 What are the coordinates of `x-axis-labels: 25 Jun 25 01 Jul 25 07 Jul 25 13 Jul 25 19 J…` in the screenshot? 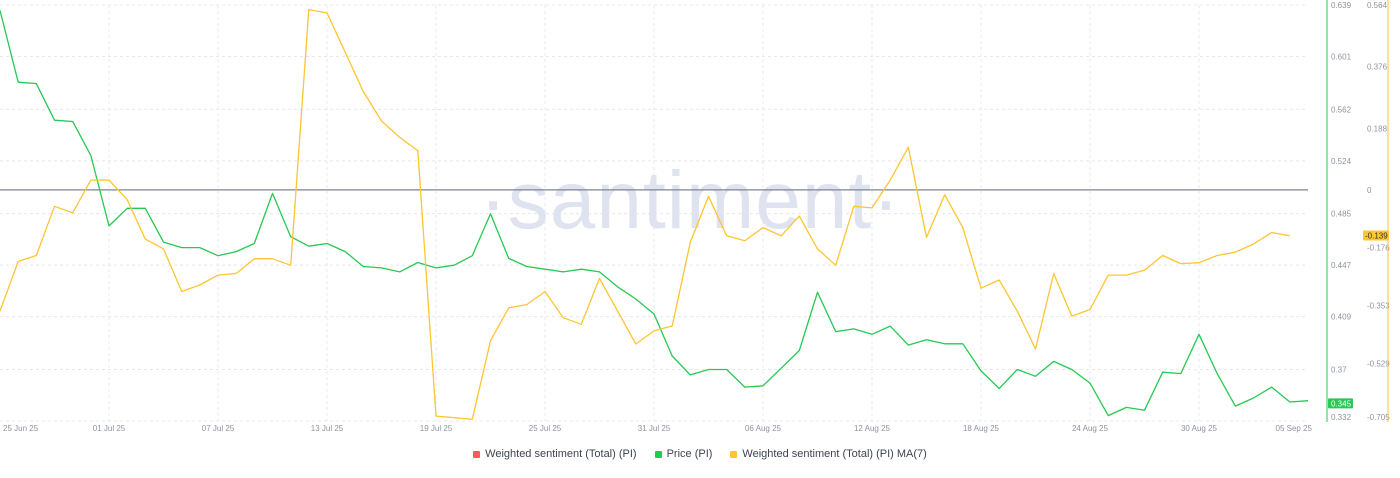 It's located at (658, 428).